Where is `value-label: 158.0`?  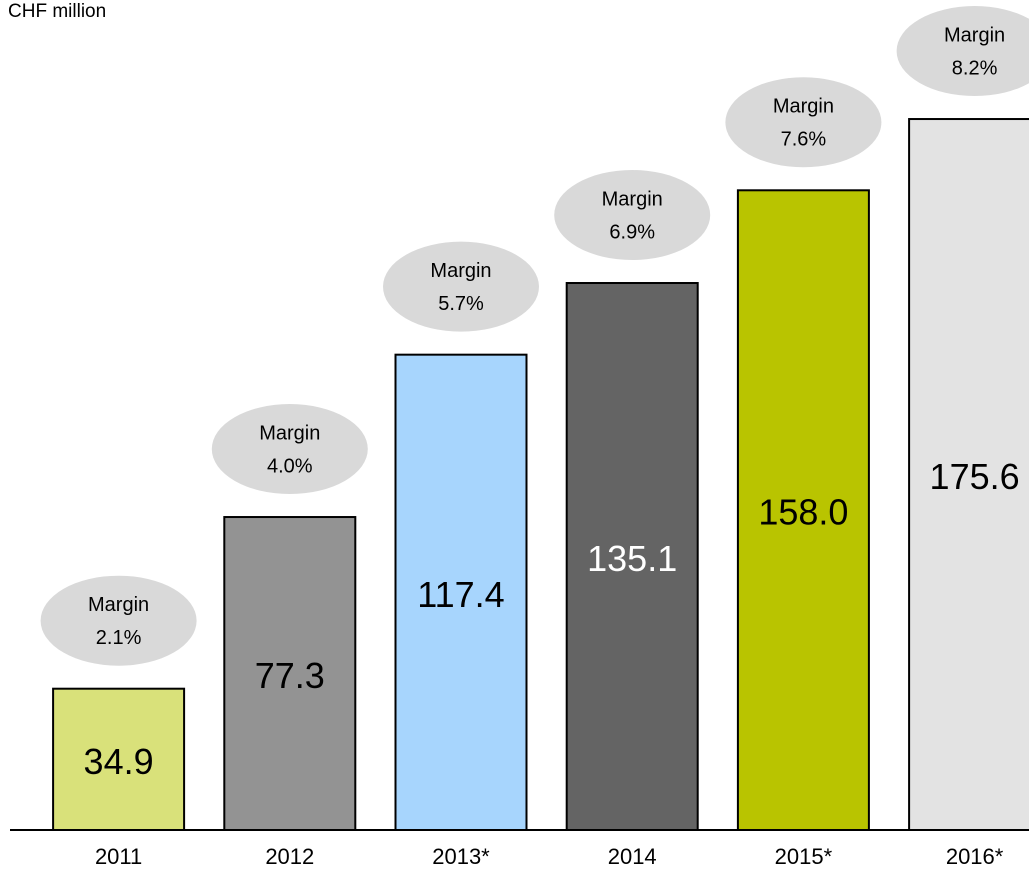 value-label: 158.0 is located at coordinates (803, 512).